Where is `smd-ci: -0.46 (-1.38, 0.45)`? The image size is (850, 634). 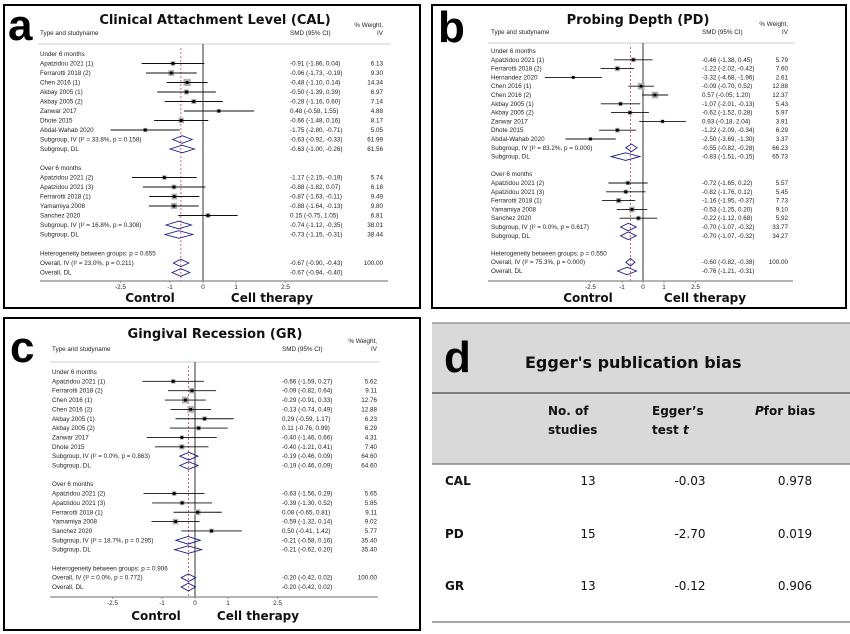 smd-ci: -0.46 (-1.38, 0.45) is located at coordinates (727, 60).